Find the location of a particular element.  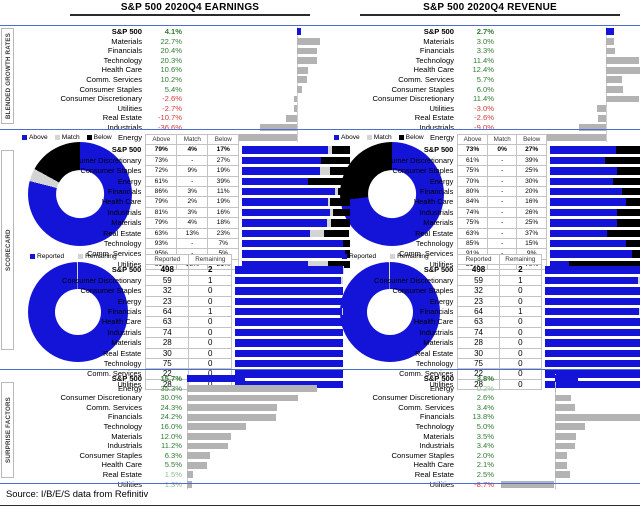

cell-reported: 74 is located at coordinates (167, 332).